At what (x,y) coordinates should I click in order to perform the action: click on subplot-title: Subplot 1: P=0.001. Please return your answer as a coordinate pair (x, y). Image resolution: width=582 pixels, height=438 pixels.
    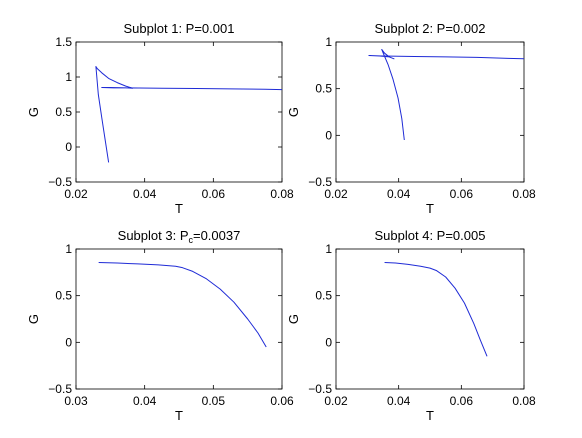
    Looking at the image, I should click on (179, 28).